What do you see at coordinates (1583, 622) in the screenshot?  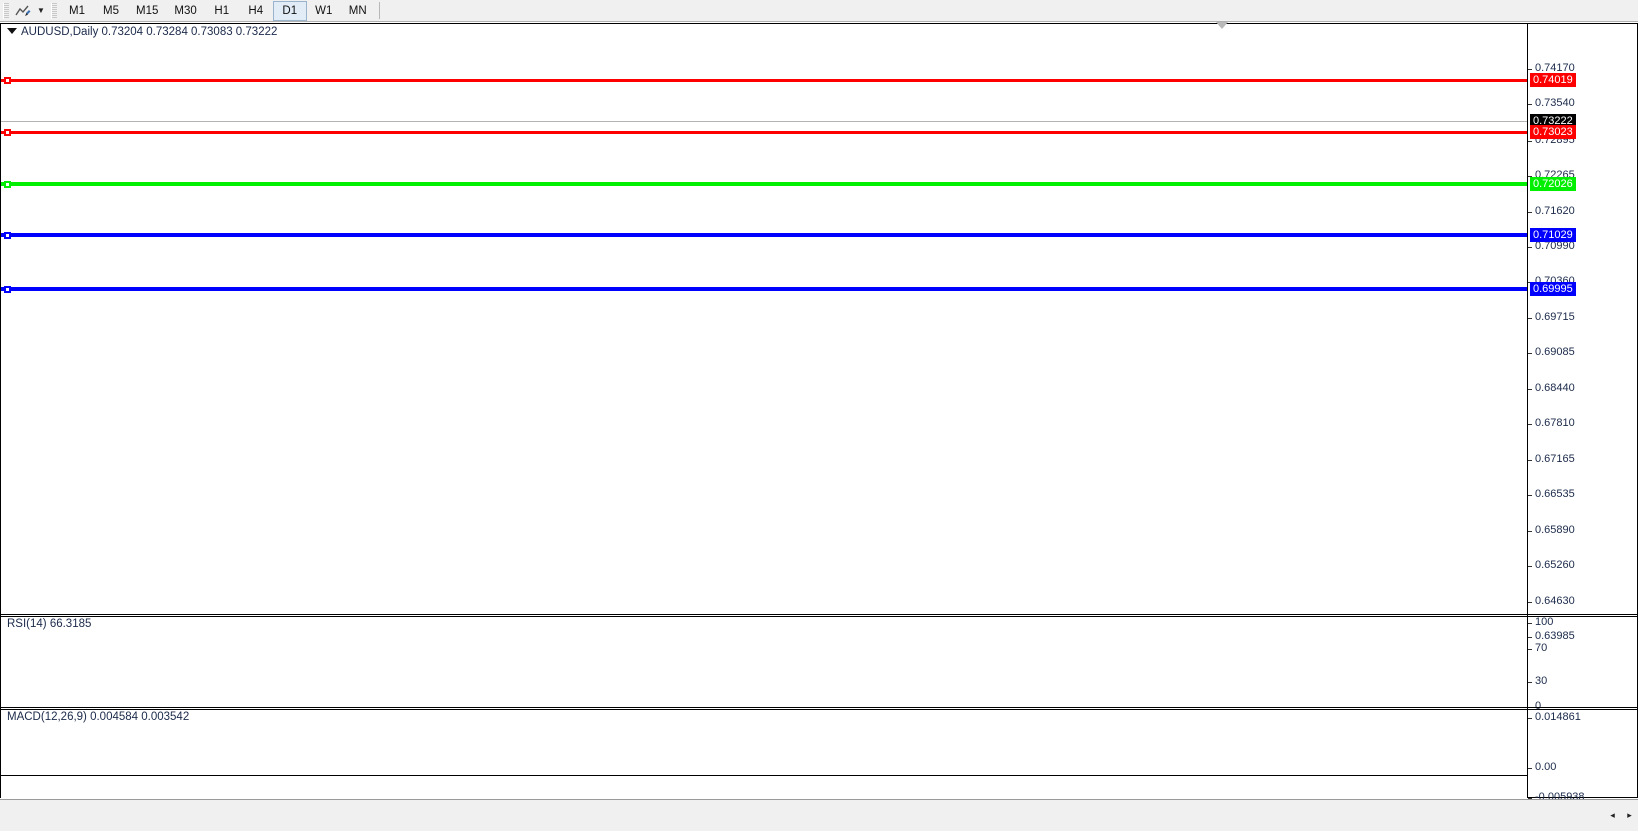 I see `rsi-tick: 100` at bounding box center [1583, 622].